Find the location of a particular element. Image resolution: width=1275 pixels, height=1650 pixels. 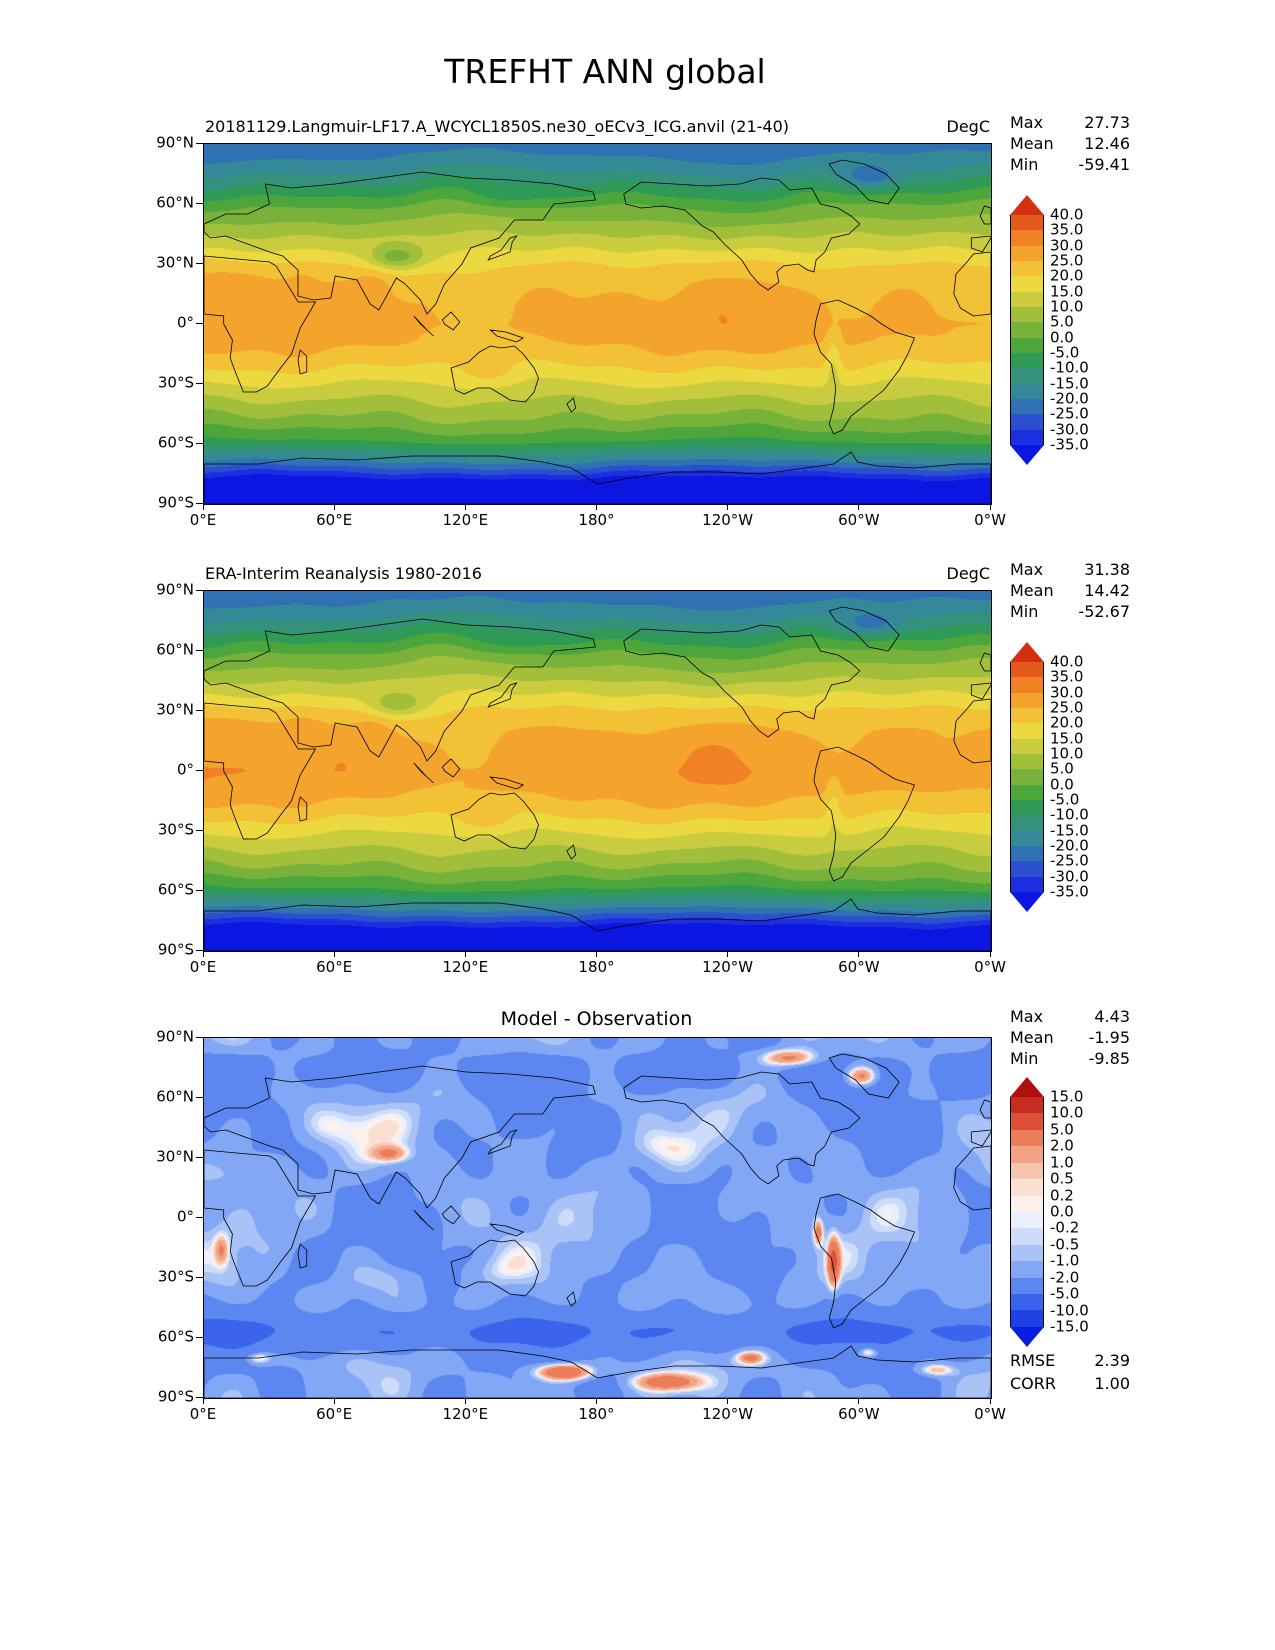

colorbar-tick-label: 0.2 is located at coordinates (1062, 1195).